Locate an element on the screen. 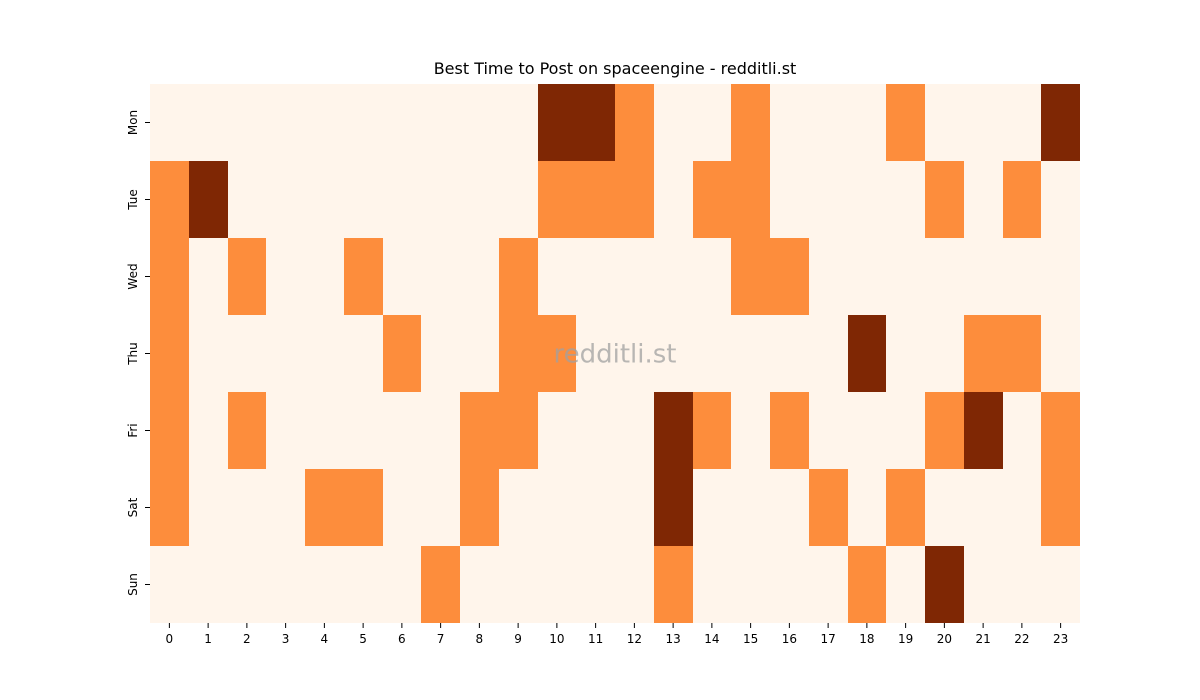 The width and height of the screenshot is (1200, 700). x-tick-label-2: 2 is located at coordinates (247, 639).